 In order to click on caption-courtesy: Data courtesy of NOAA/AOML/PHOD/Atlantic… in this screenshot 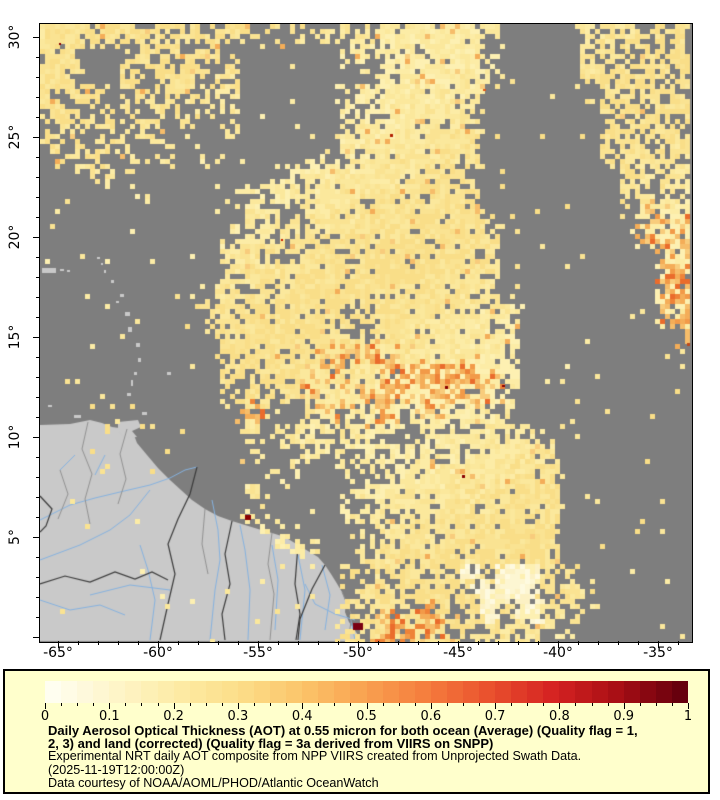, I will do `click(213, 782)`.